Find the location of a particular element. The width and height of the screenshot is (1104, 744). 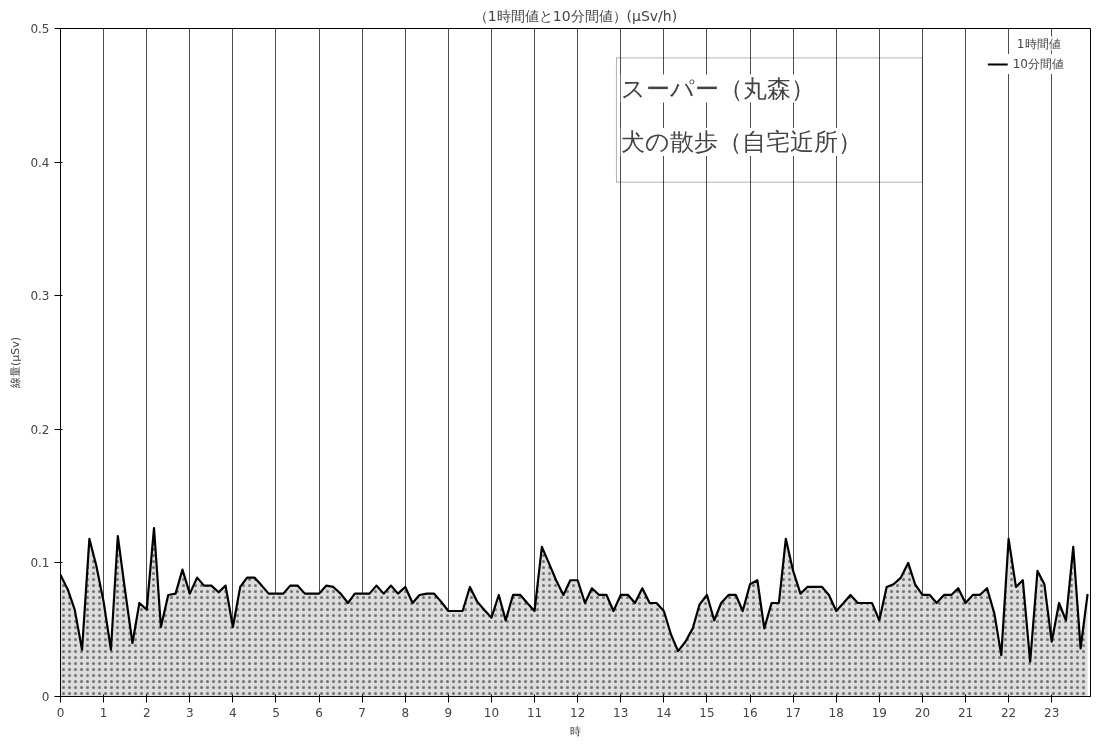

annotation: スーパー（丸森） is located at coordinates (717, 88).